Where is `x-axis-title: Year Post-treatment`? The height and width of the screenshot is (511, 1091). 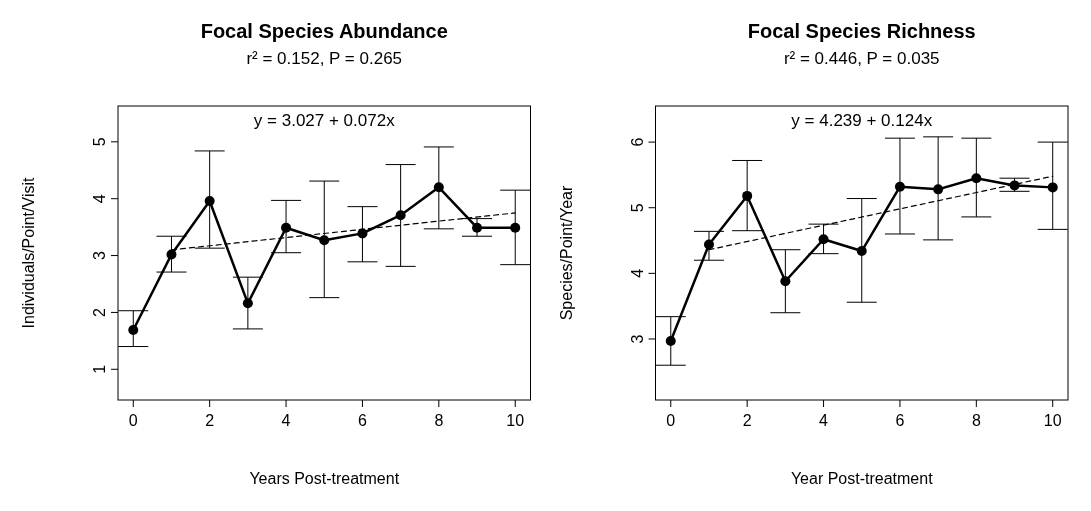
x-axis-title: Year Post-treatment is located at coordinates (862, 478).